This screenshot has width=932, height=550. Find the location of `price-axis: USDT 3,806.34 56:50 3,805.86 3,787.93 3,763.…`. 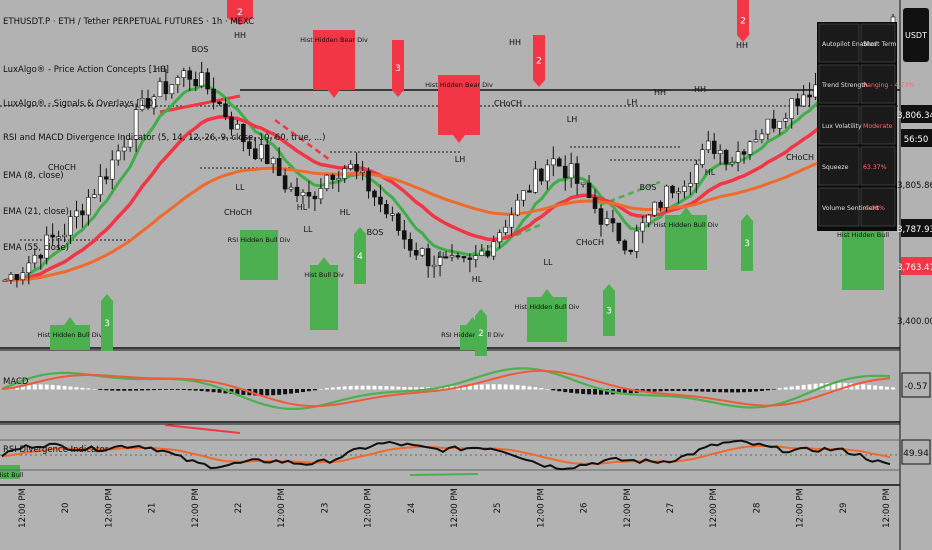

price-axis: USDT 3,806.34 56:50 3,805.86 3,787.93 3,763.… is located at coordinates (914, 236).